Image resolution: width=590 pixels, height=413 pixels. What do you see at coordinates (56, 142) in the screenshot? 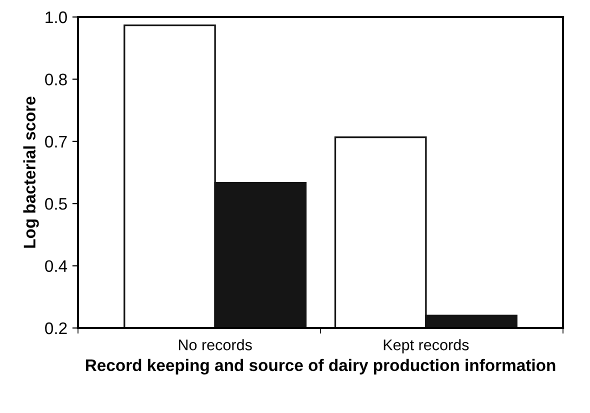
I see `y-tick-label: 0.7` at bounding box center [56, 142].